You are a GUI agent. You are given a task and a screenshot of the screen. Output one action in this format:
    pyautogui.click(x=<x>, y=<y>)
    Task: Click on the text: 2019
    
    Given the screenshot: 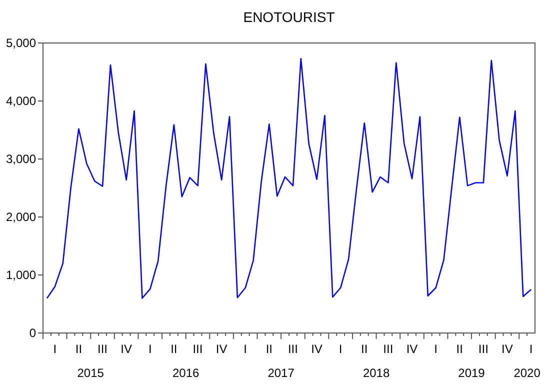 What is the action you would take?
    pyautogui.click(x=472, y=373)
    